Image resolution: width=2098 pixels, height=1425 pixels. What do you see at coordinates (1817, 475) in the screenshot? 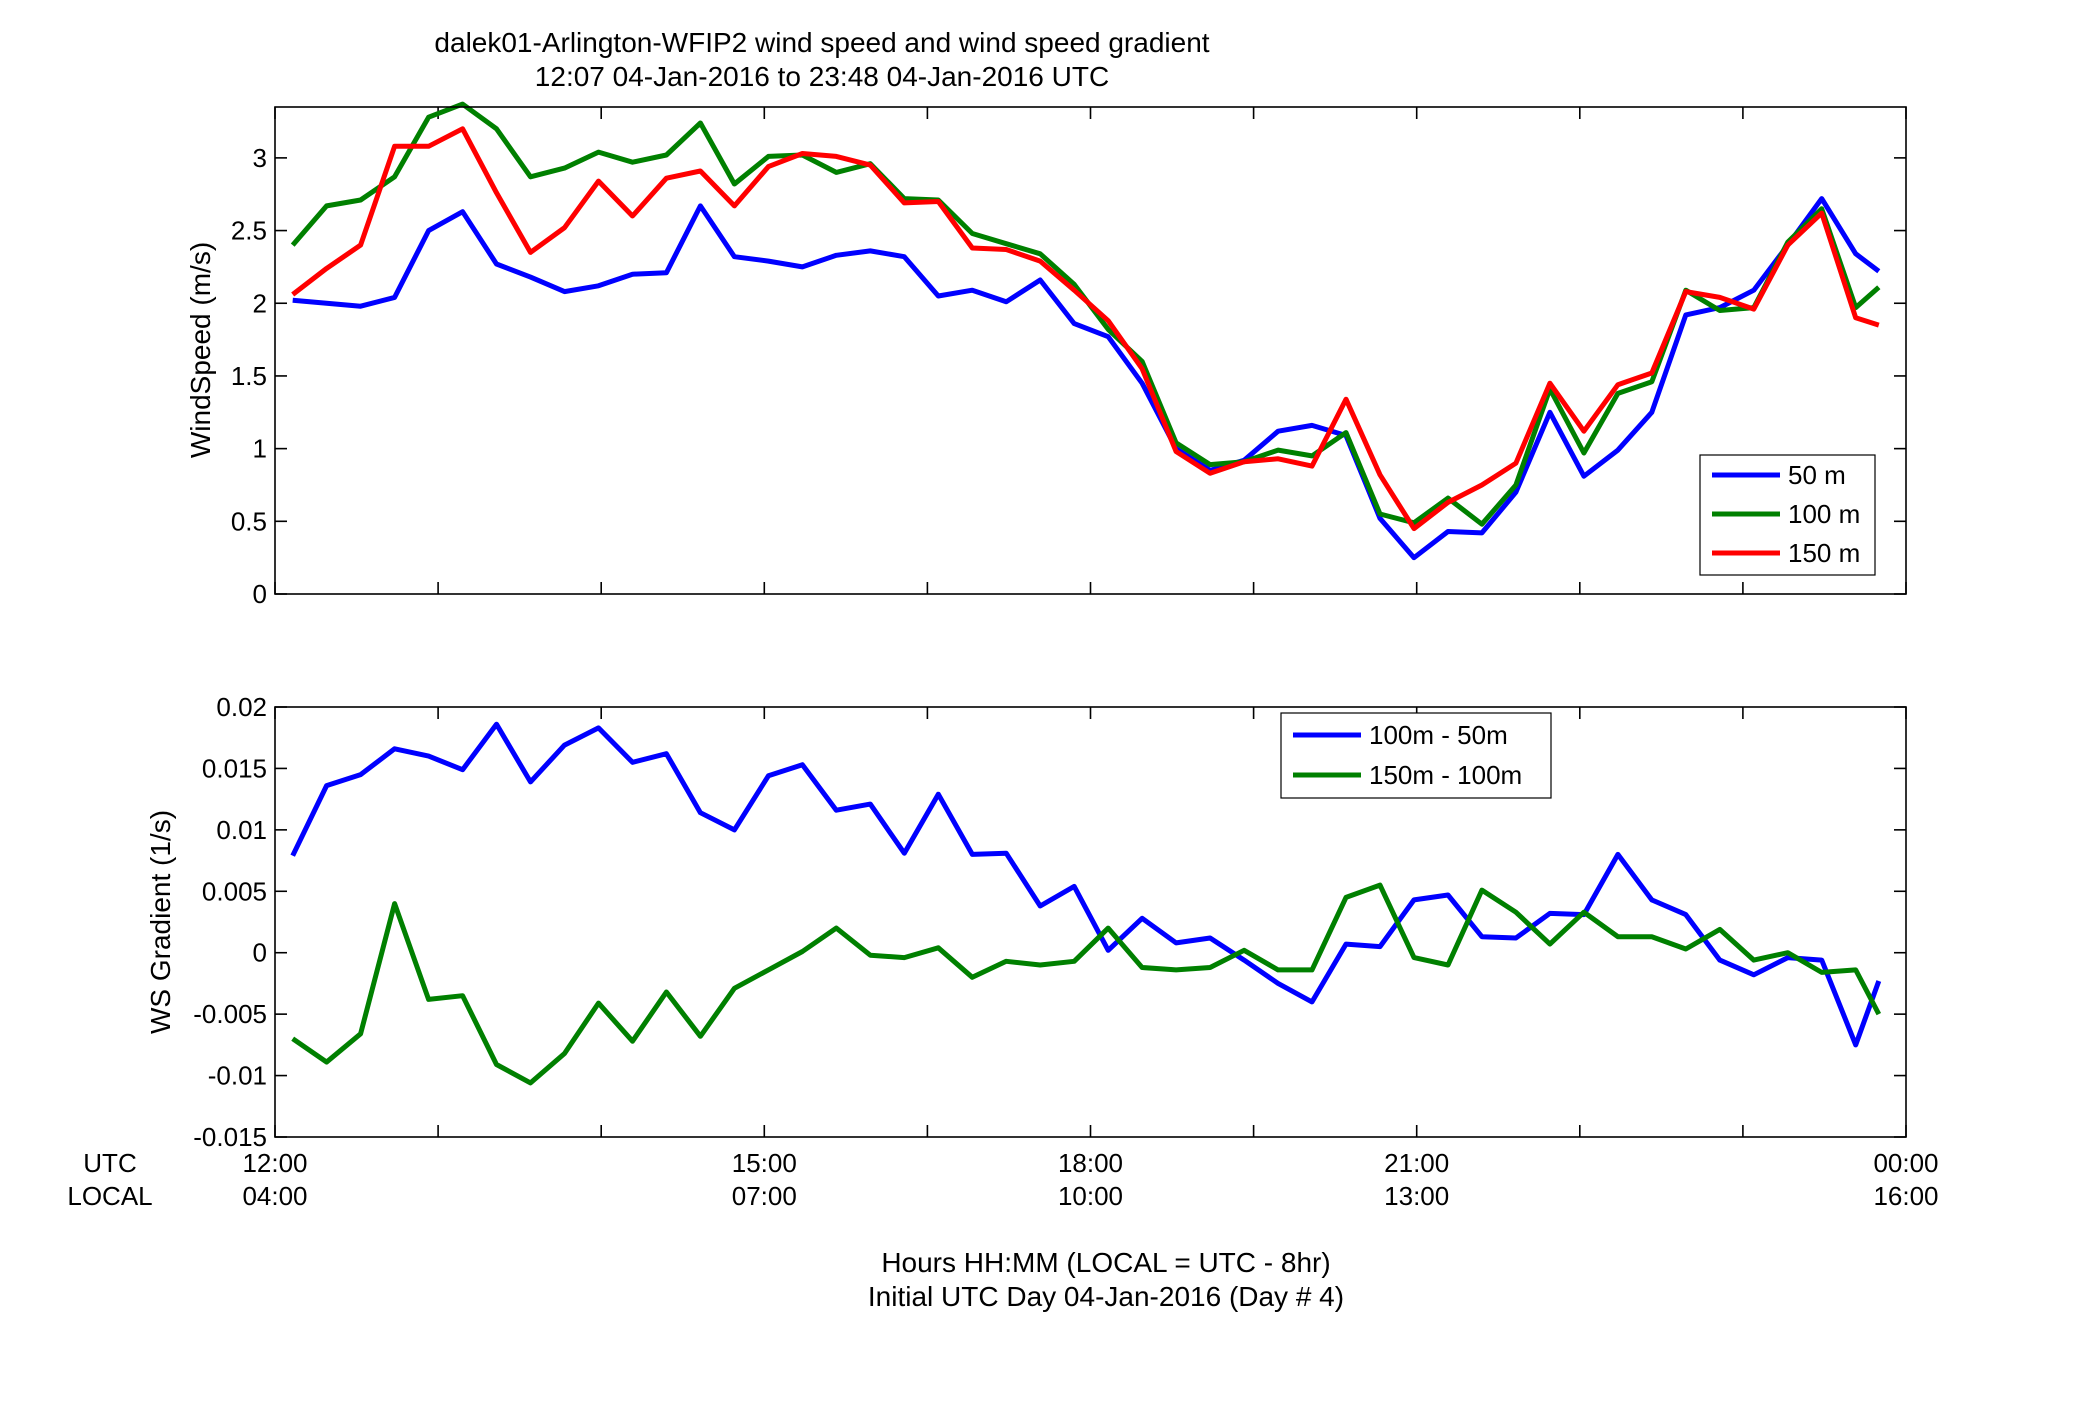
I see `legend-label-50m: 50 m` at bounding box center [1817, 475].